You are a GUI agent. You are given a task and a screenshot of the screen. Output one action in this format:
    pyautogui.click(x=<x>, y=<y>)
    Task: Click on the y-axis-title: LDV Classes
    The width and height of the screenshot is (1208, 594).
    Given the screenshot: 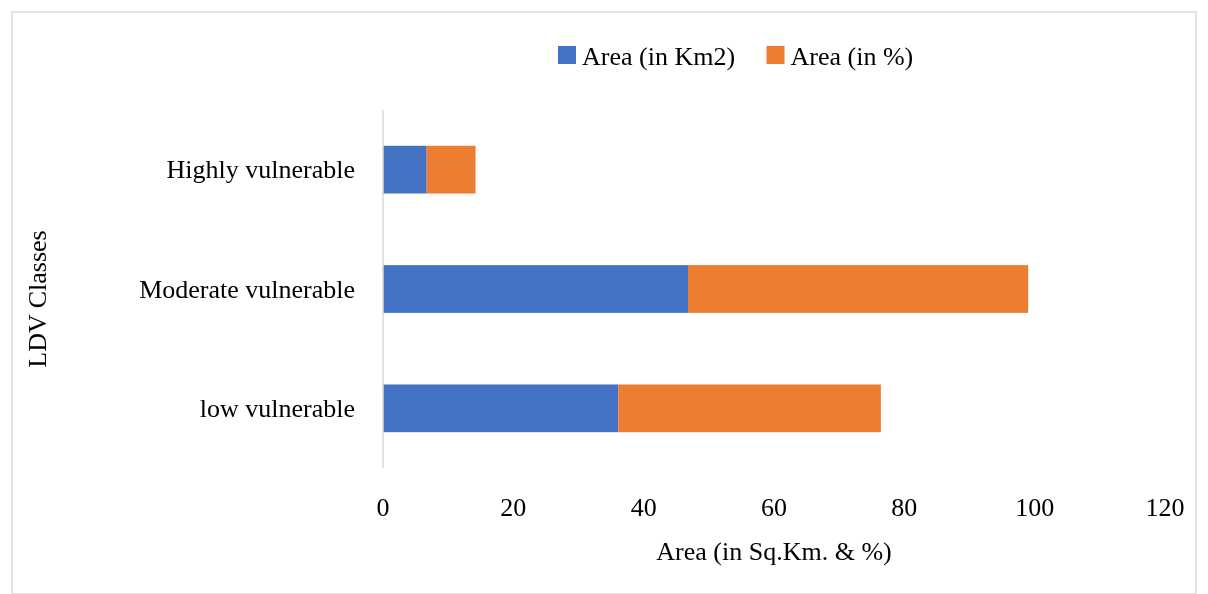 What is the action you would take?
    pyautogui.click(x=37, y=299)
    